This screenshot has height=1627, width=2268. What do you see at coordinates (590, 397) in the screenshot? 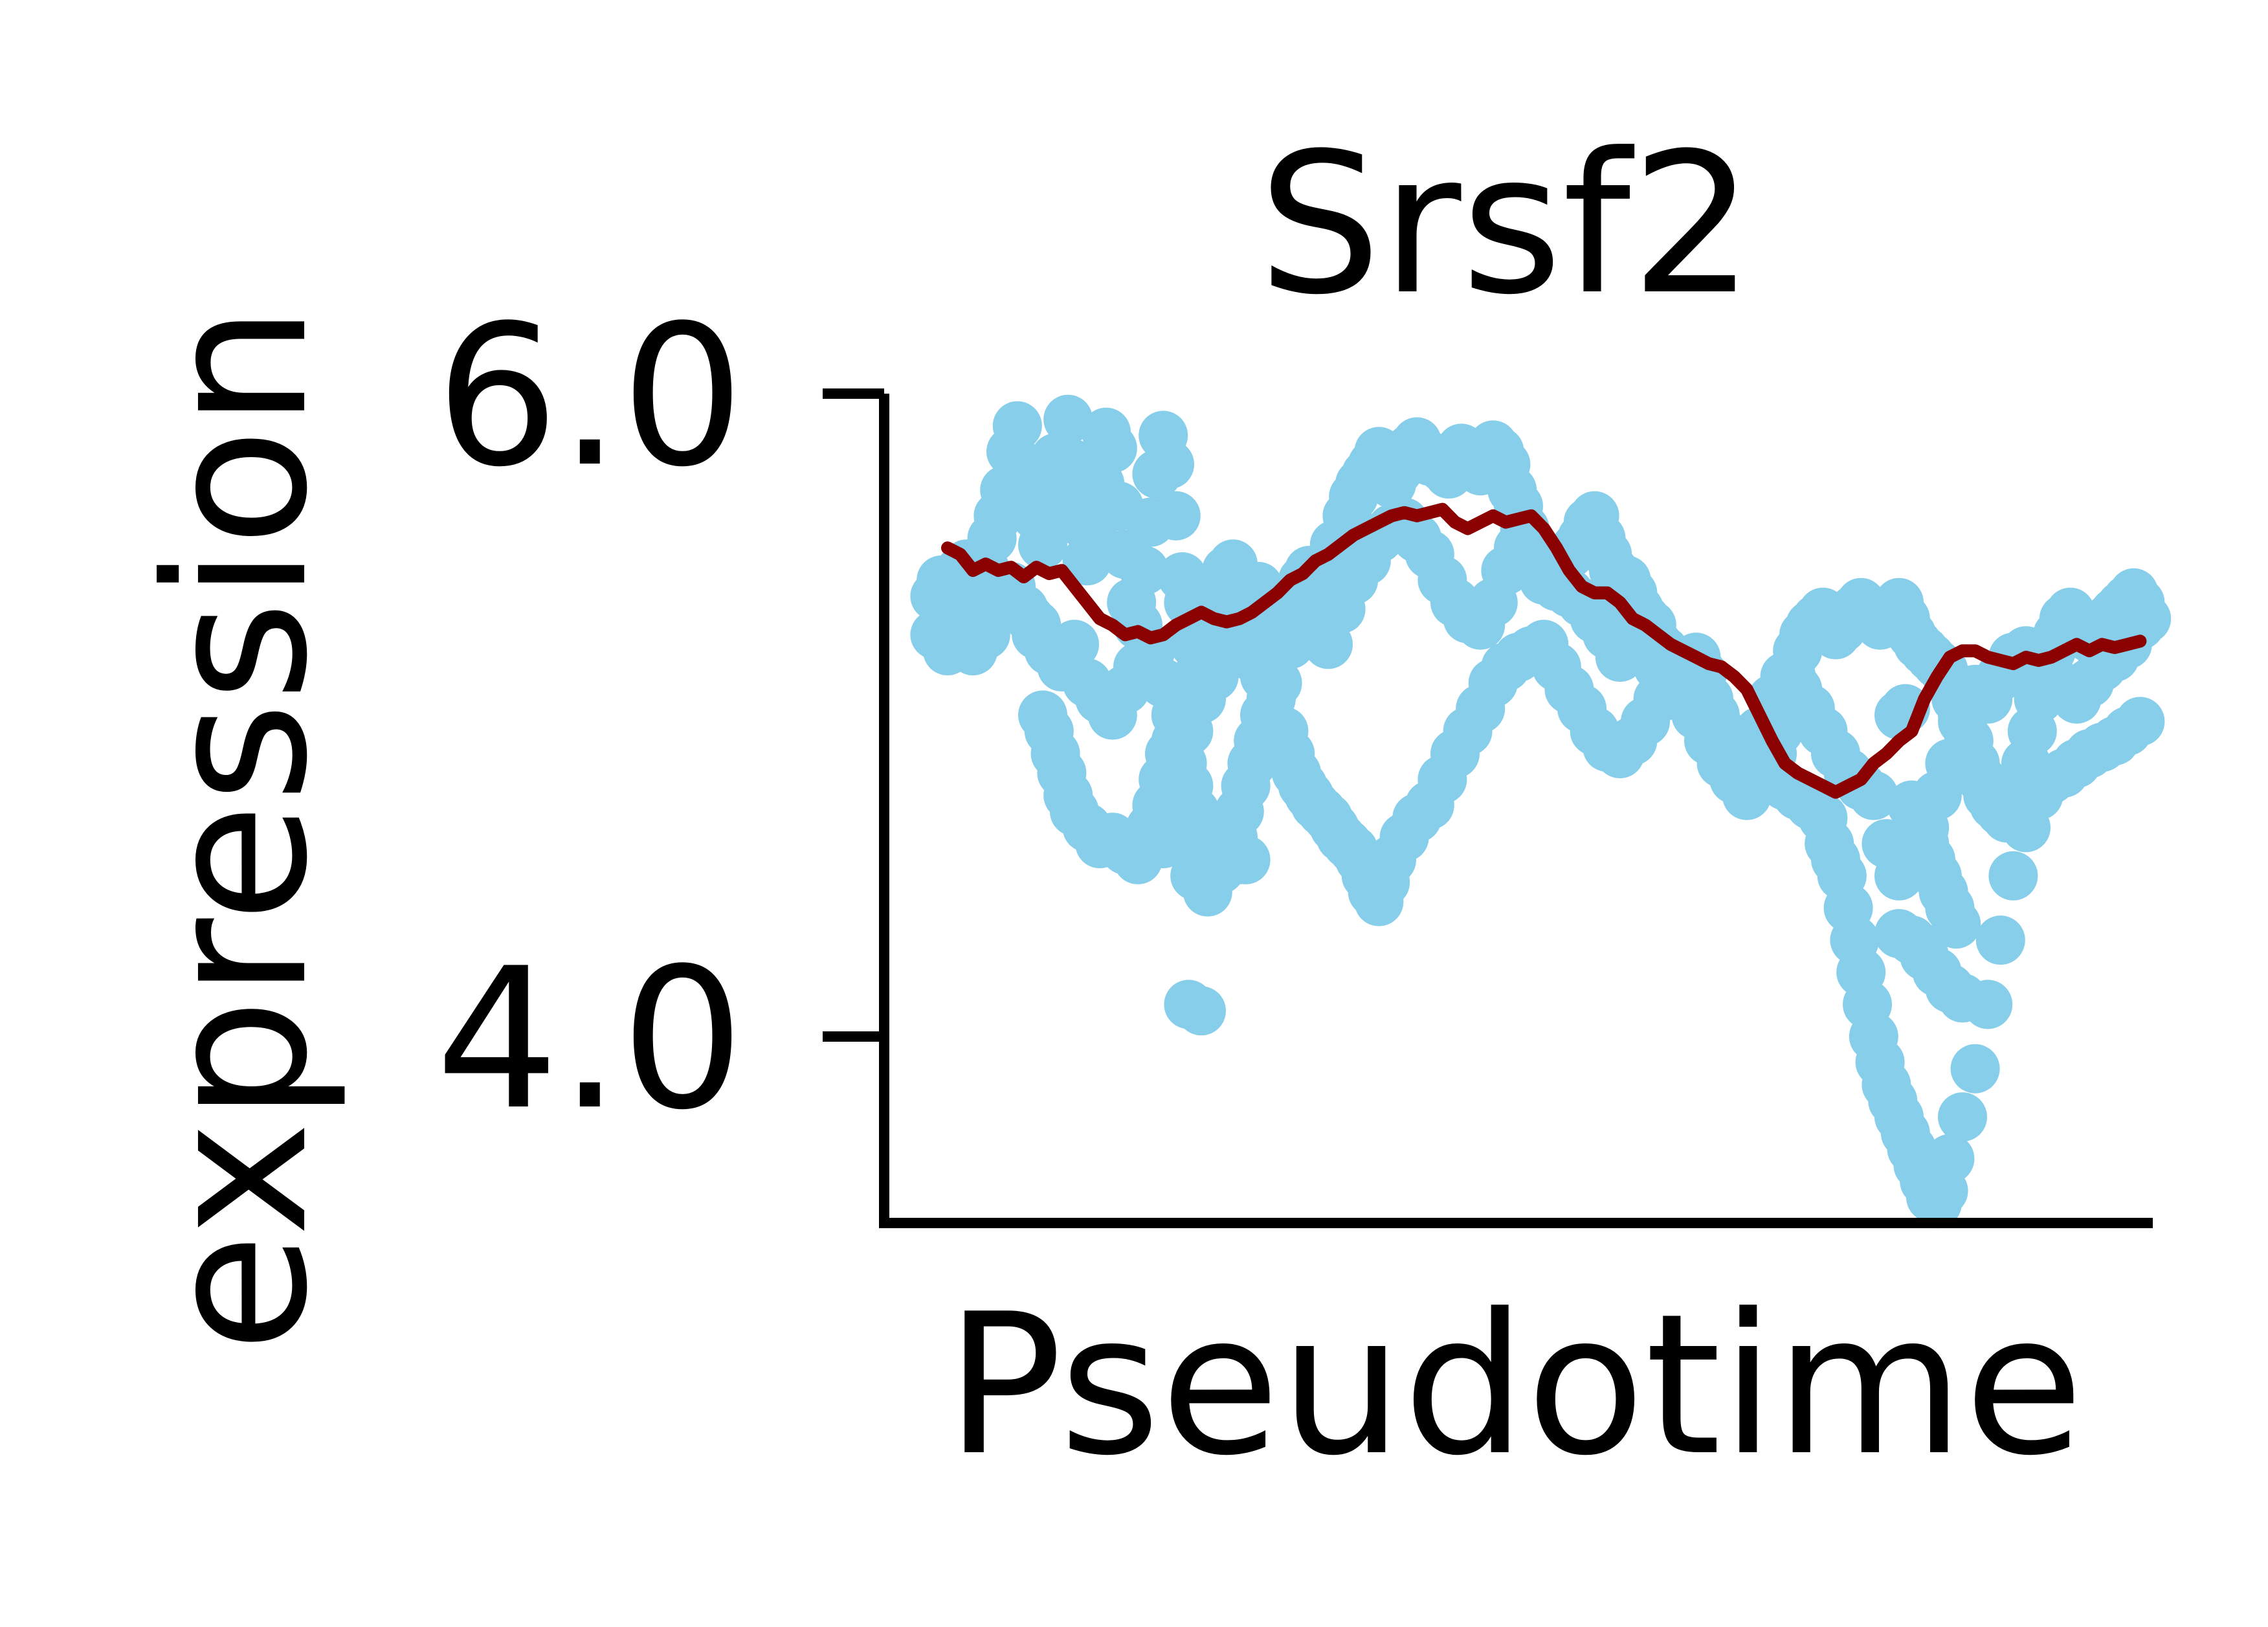
I see `y-tick-label: 6.0` at bounding box center [590, 397].